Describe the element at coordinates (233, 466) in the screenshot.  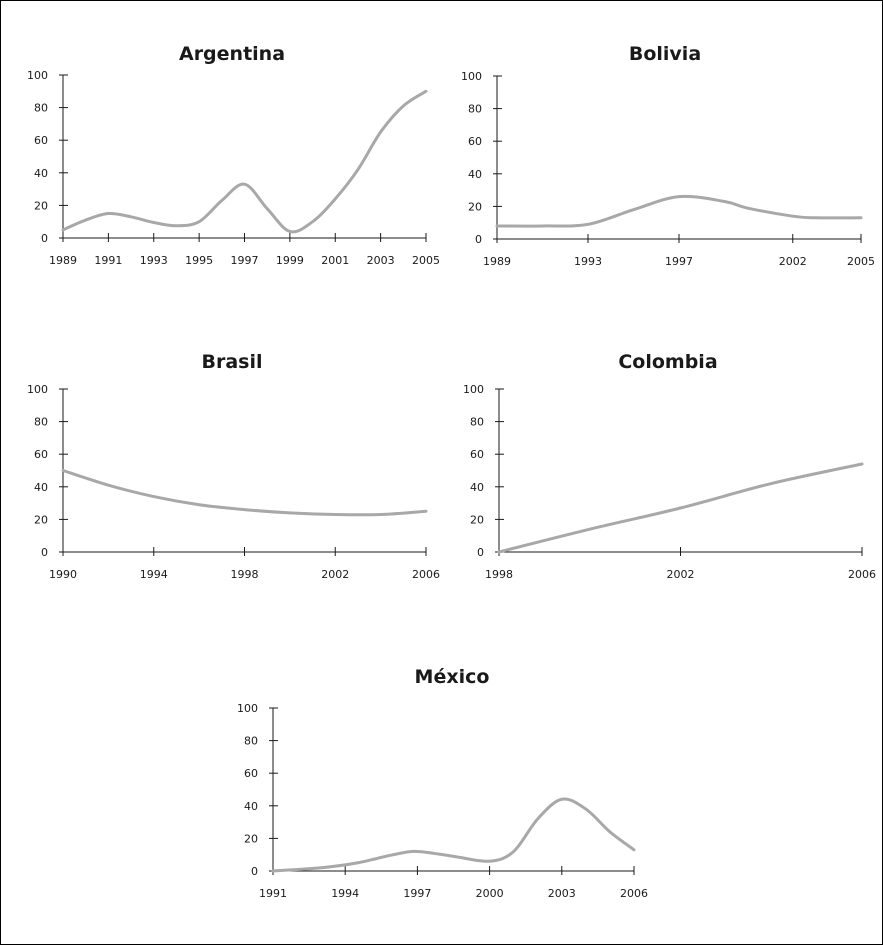
I see `chart-panel-brasil: Brasil 0 20 40 60 80 100 1990 1994 1998 2002 2006` at that location.